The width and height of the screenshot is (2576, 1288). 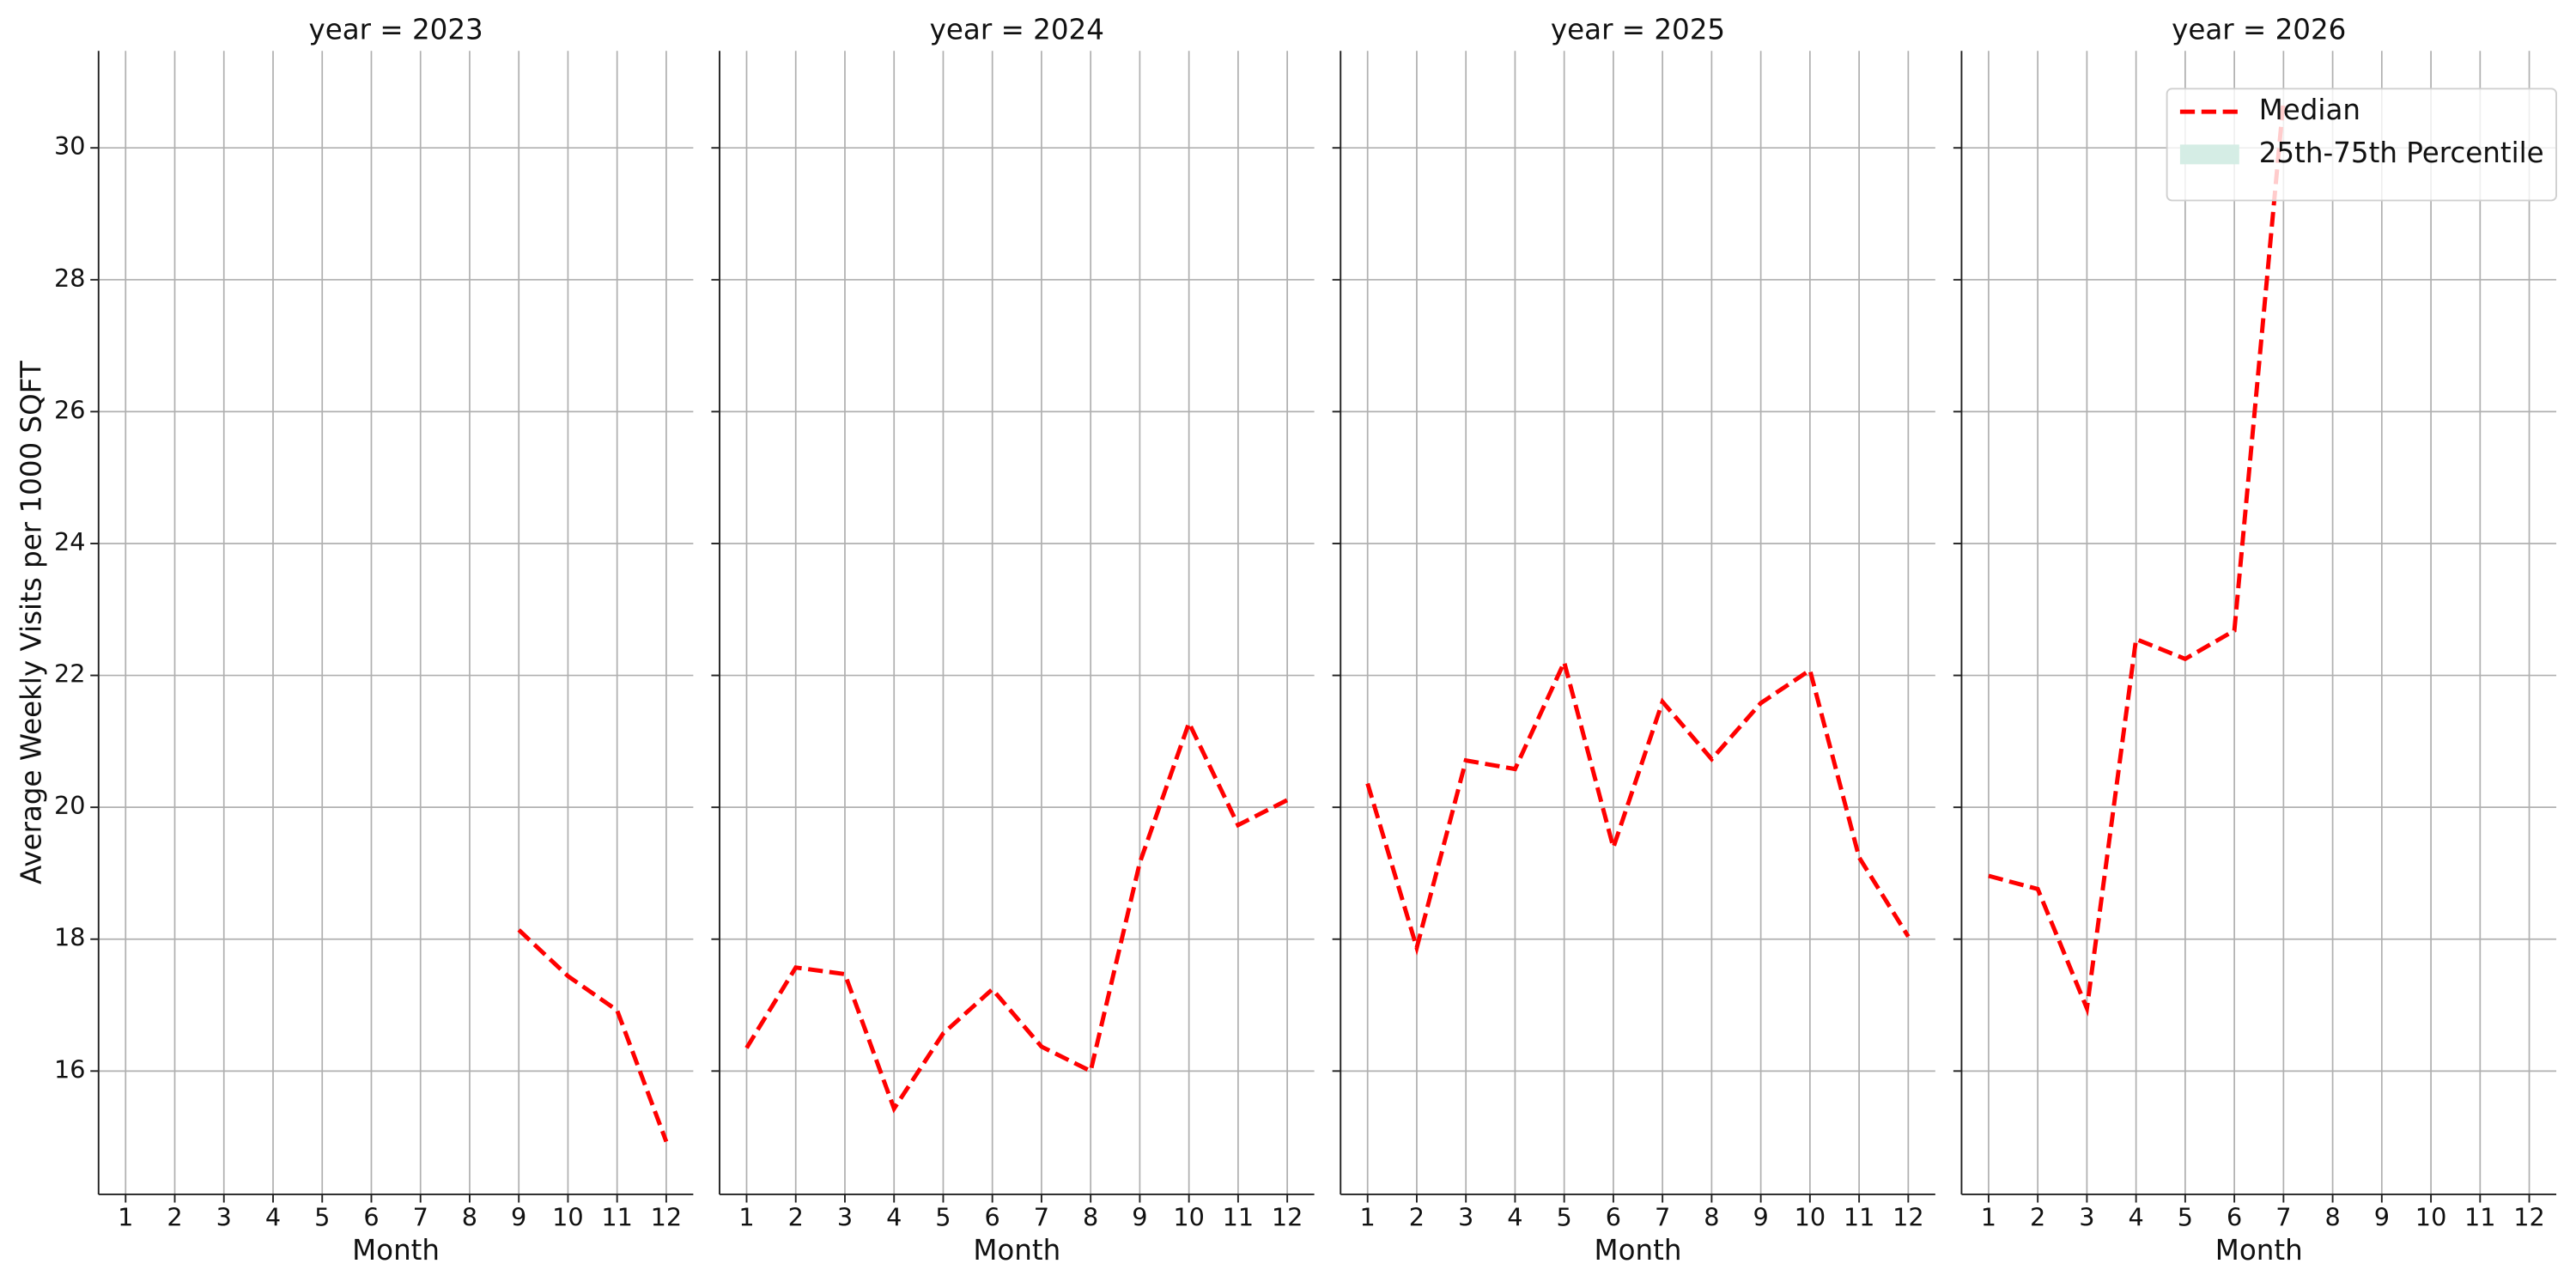 I want to click on legend-label: Median, so click(x=2309, y=110).